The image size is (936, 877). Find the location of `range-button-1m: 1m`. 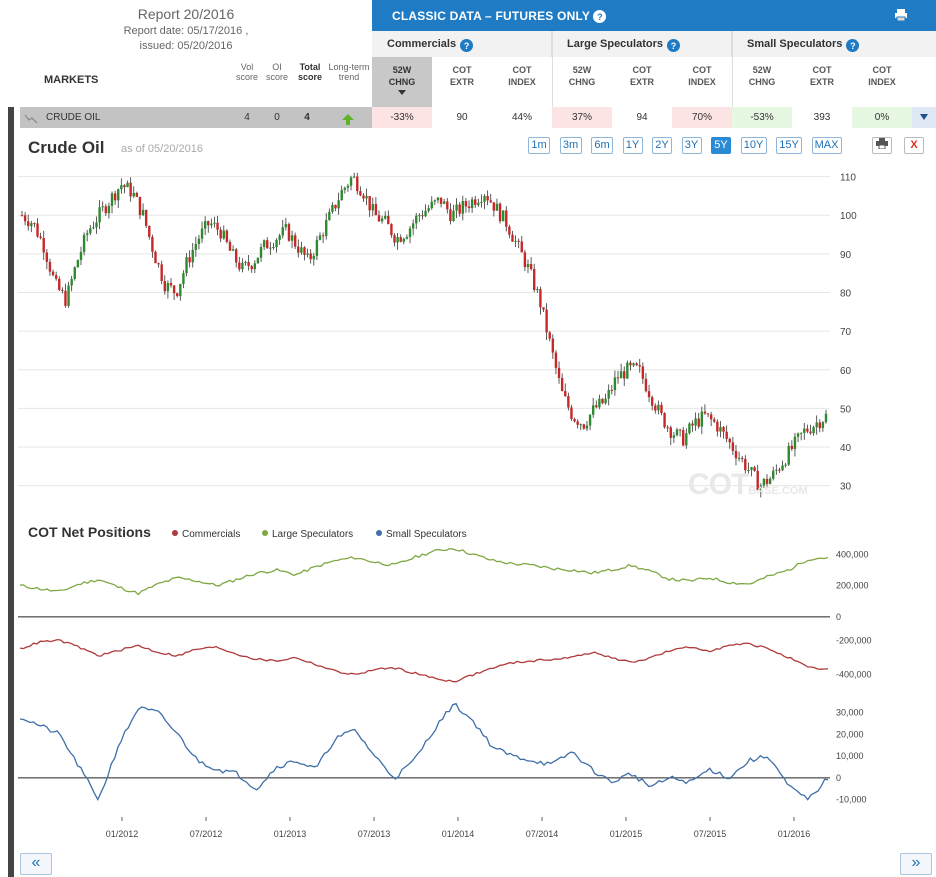

range-button-1m: 1m is located at coordinates (539, 145).